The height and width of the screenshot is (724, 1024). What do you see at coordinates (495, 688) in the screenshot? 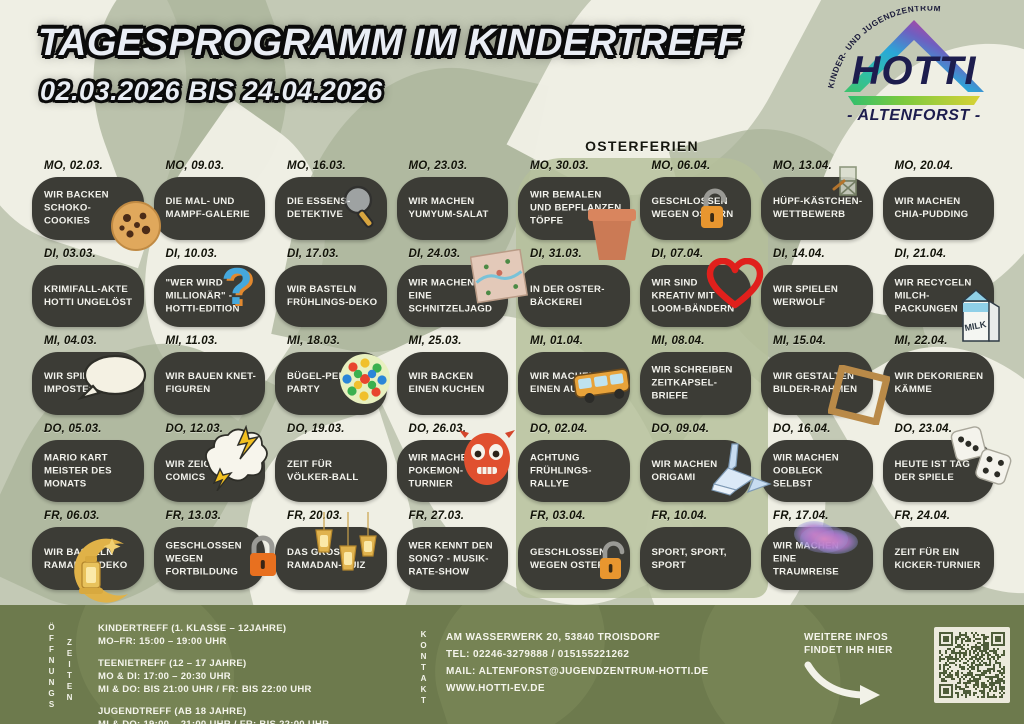
I see `contact-line: WWW.HOTTI-EV.DE` at bounding box center [495, 688].